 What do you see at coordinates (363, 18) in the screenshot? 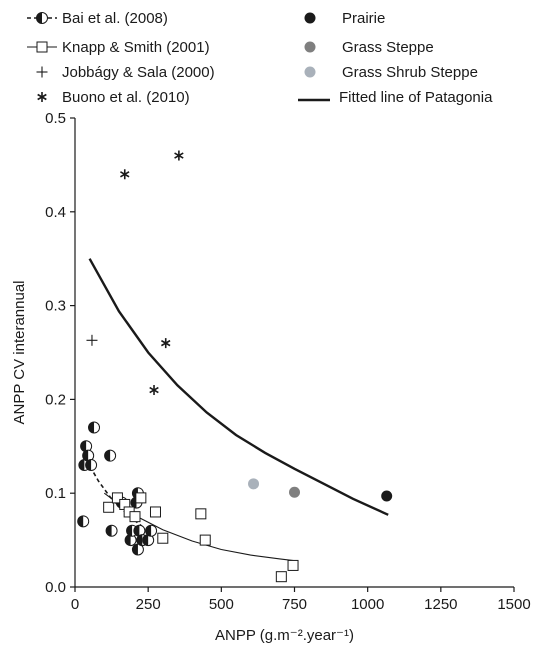
I see `legend-label-prairie: Prairie` at bounding box center [363, 18].